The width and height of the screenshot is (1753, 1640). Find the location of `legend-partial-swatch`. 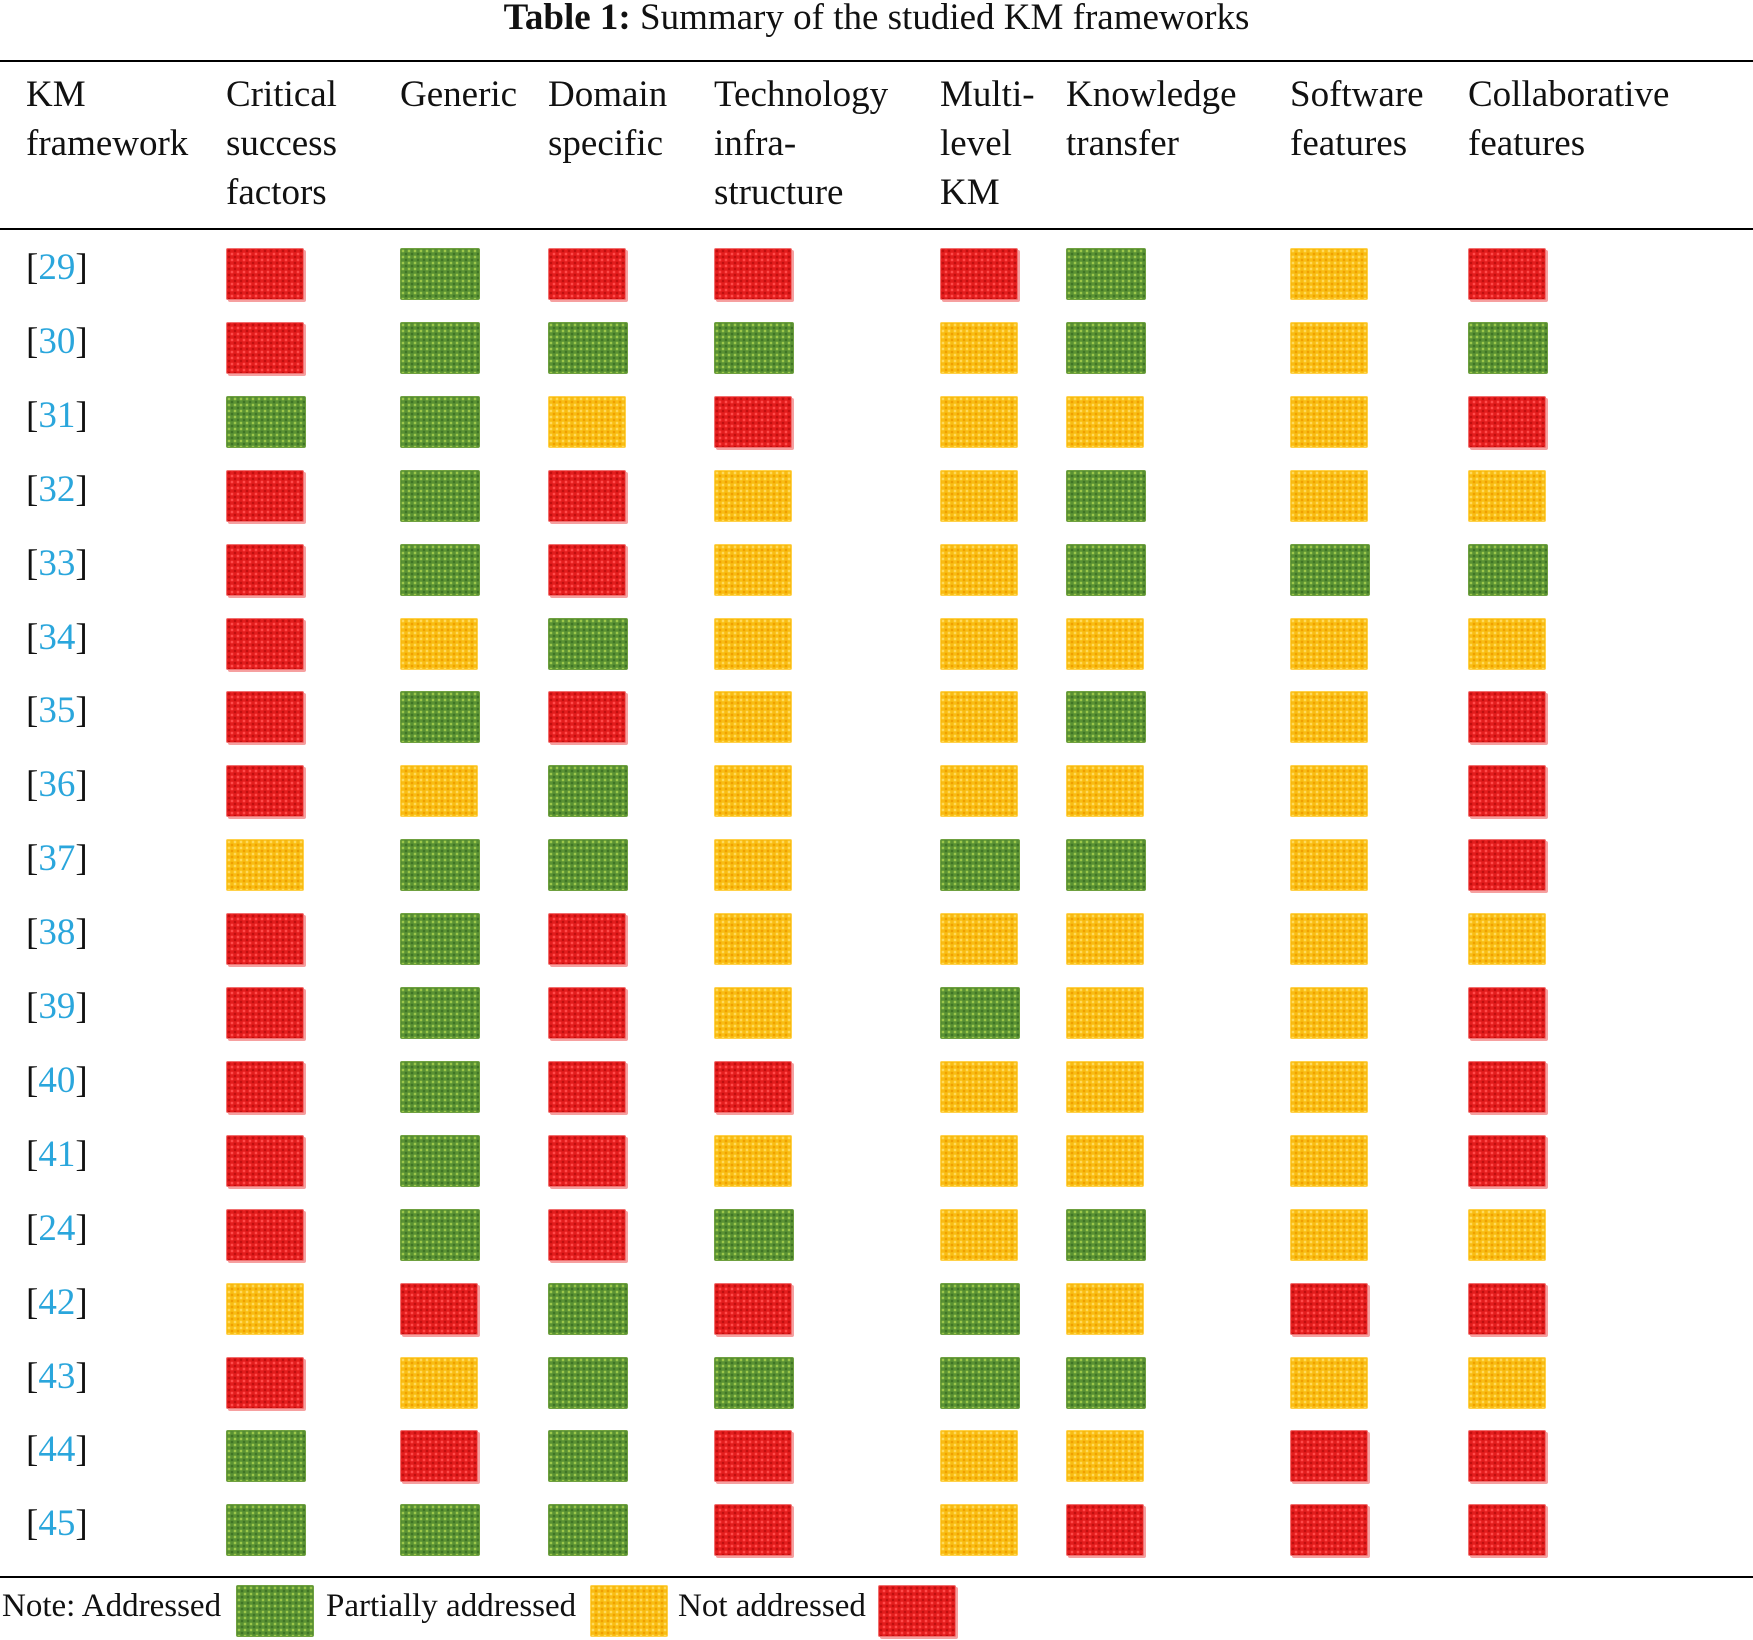

legend-partial-swatch is located at coordinates (629, 1611).